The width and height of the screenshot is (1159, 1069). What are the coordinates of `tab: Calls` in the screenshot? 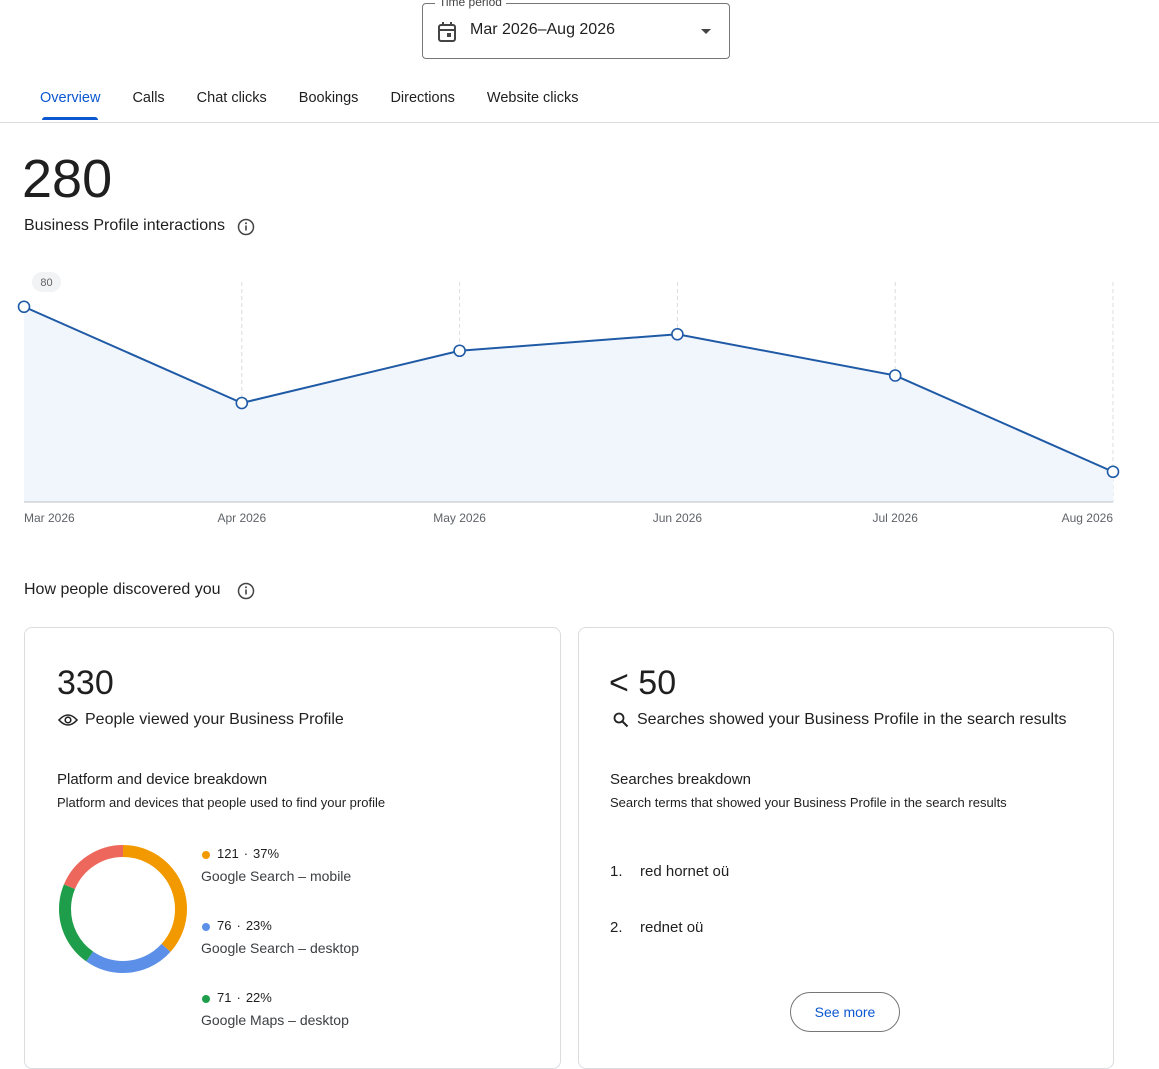 It's located at (148, 98).